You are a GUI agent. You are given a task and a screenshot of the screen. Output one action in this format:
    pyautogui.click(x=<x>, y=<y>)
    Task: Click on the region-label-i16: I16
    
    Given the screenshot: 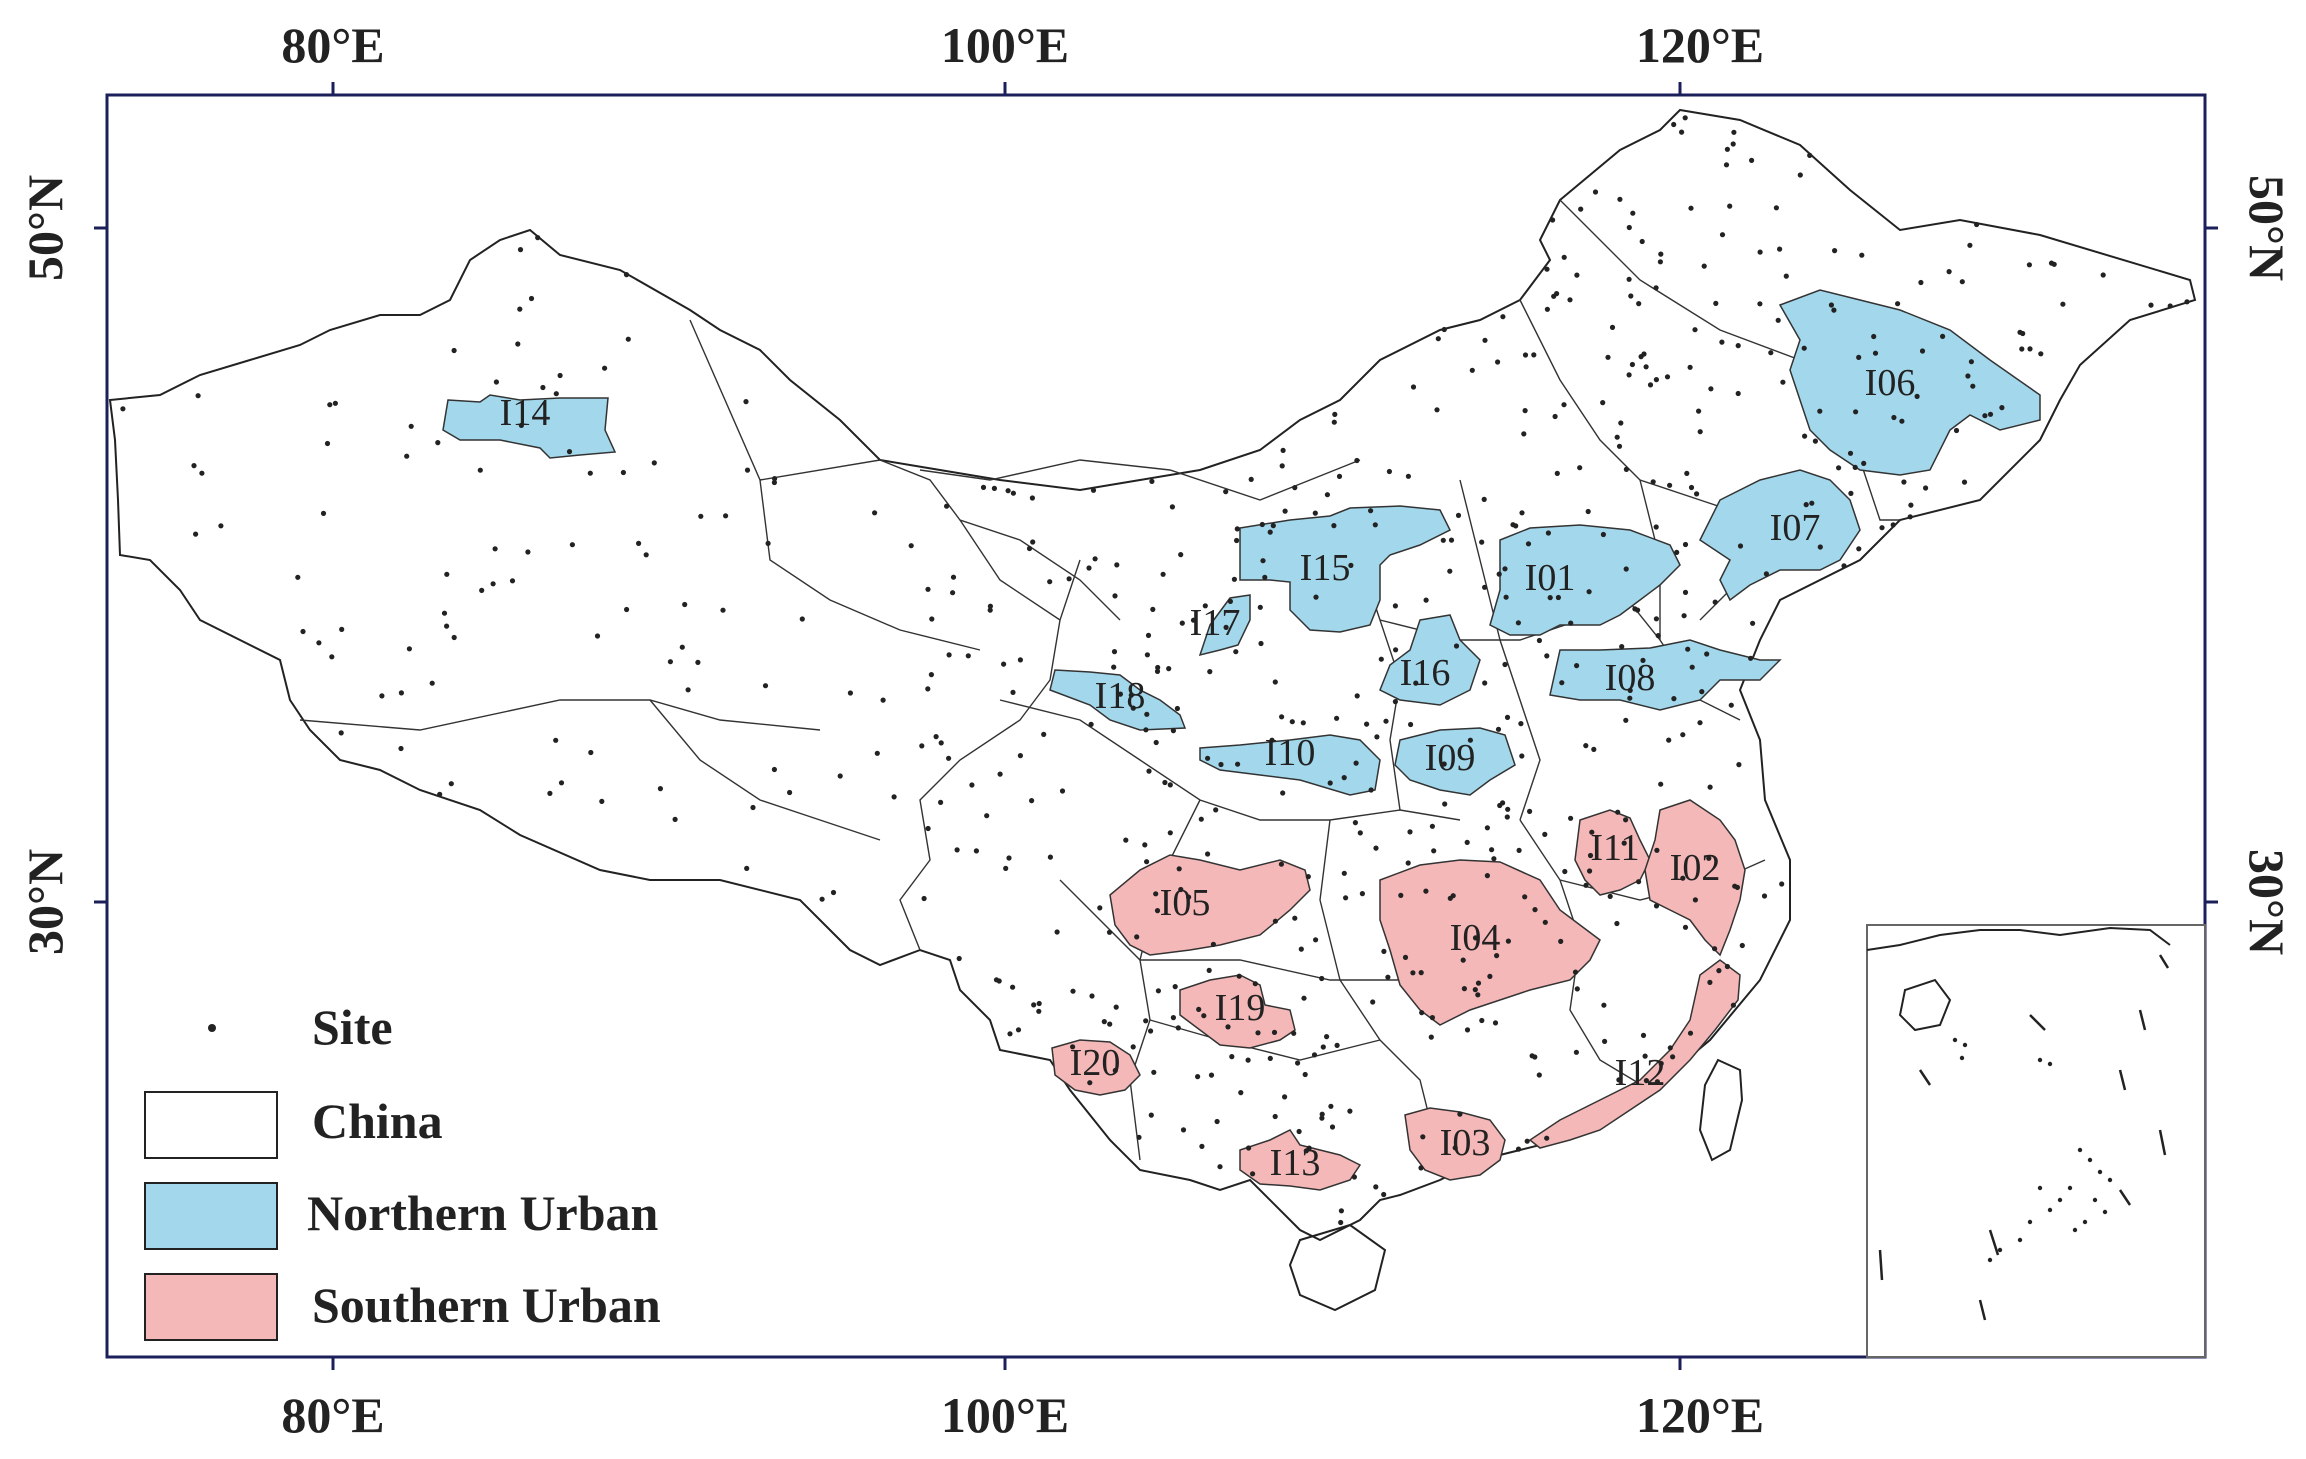 What is the action you would take?
    pyautogui.click(x=1425, y=673)
    